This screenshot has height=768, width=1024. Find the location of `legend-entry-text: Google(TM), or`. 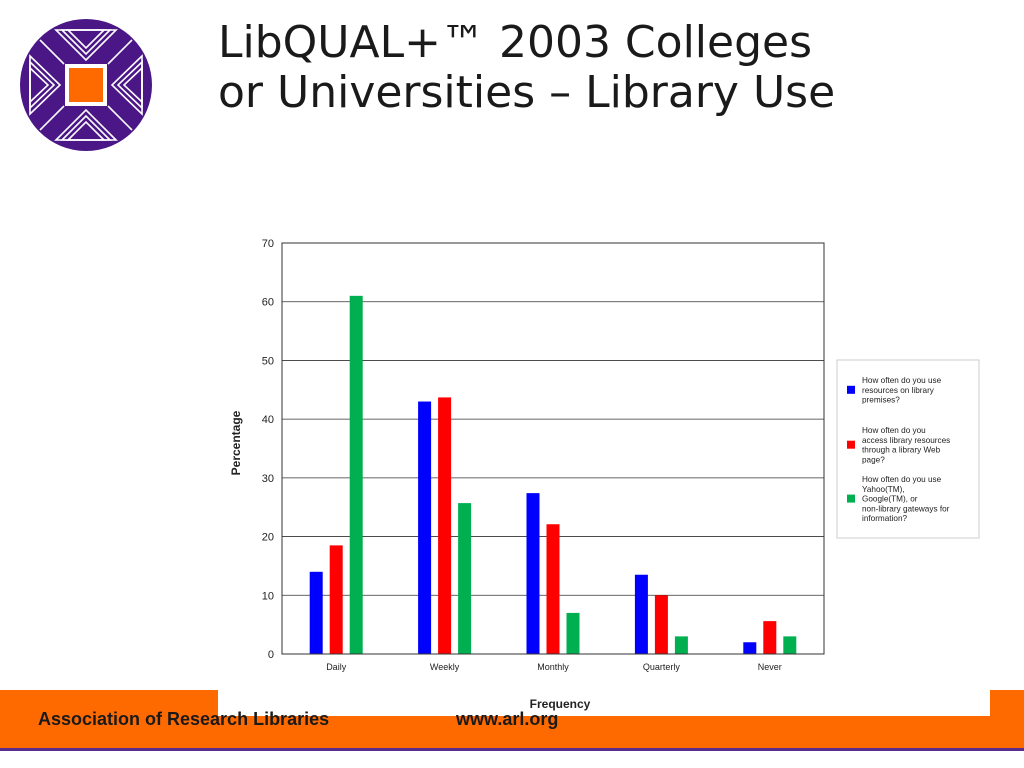

legend-entry-text: Google(TM), or is located at coordinates (890, 499).